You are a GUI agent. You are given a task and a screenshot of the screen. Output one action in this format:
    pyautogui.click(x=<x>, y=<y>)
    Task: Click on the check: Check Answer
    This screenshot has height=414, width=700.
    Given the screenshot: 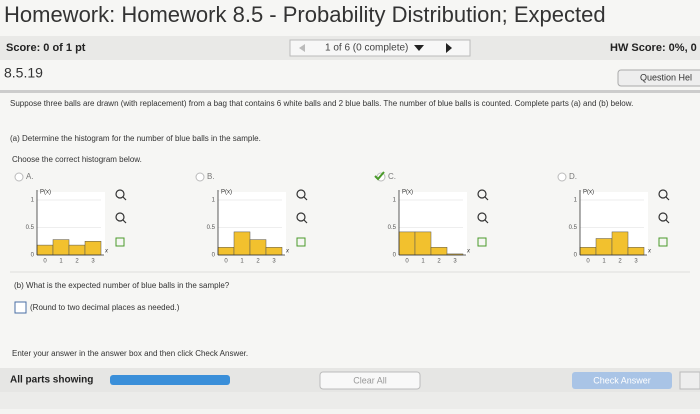 What is the action you would take?
    pyautogui.click(x=622, y=380)
    